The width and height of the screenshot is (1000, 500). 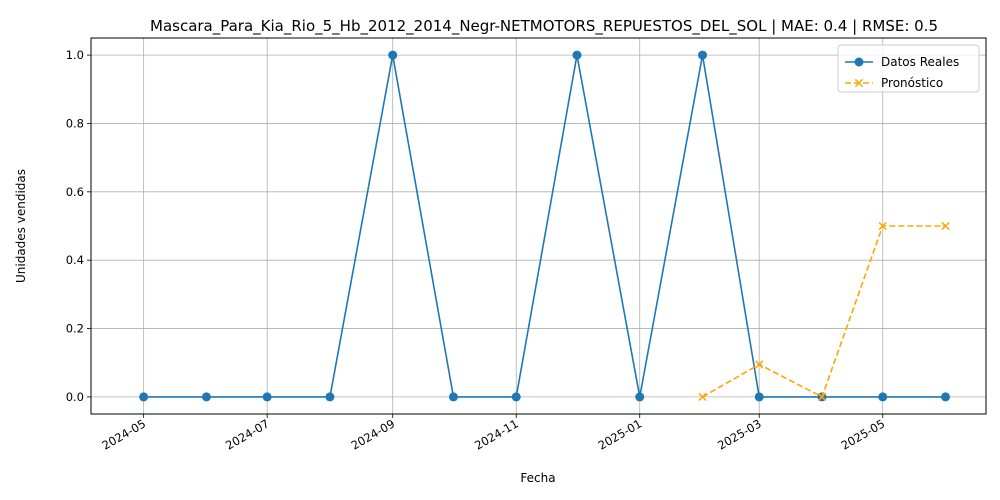 I want to click on legend-entry-label: Datos Reales, so click(x=920, y=62).